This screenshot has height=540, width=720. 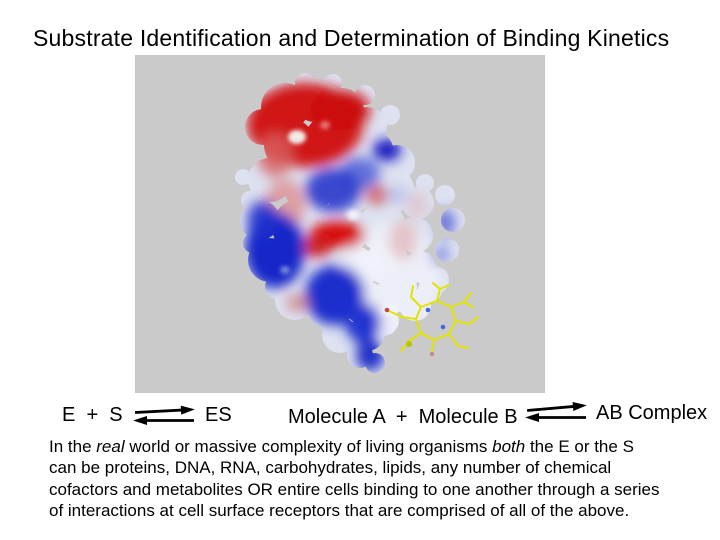 What do you see at coordinates (73, 446) in the screenshot?
I see `text-segment: In the` at bounding box center [73, 446].